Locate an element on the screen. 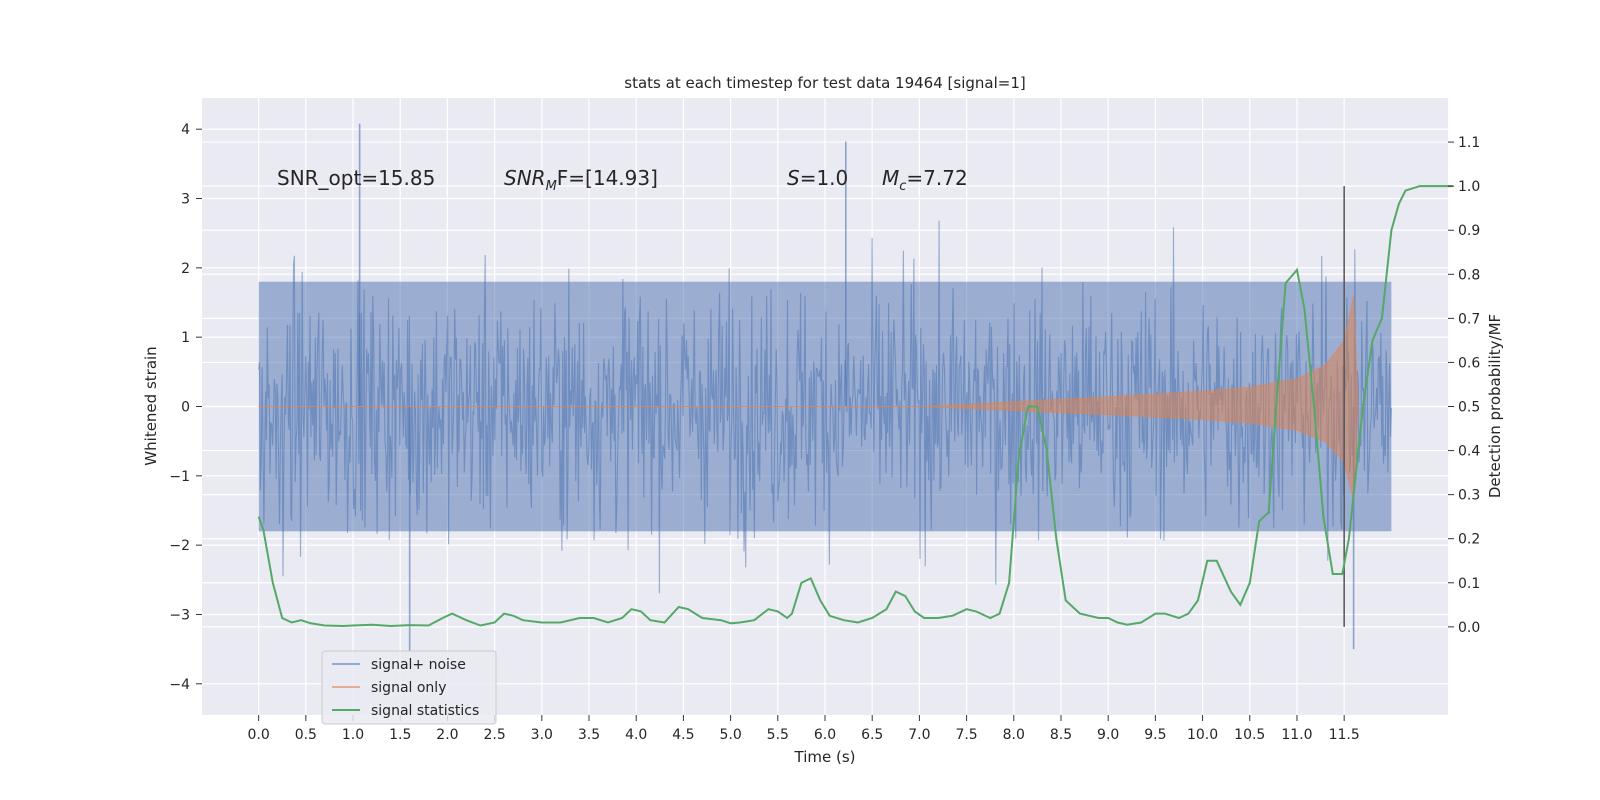  right-y-tick-label: 0.5 is located at coordinates (1469, 408).